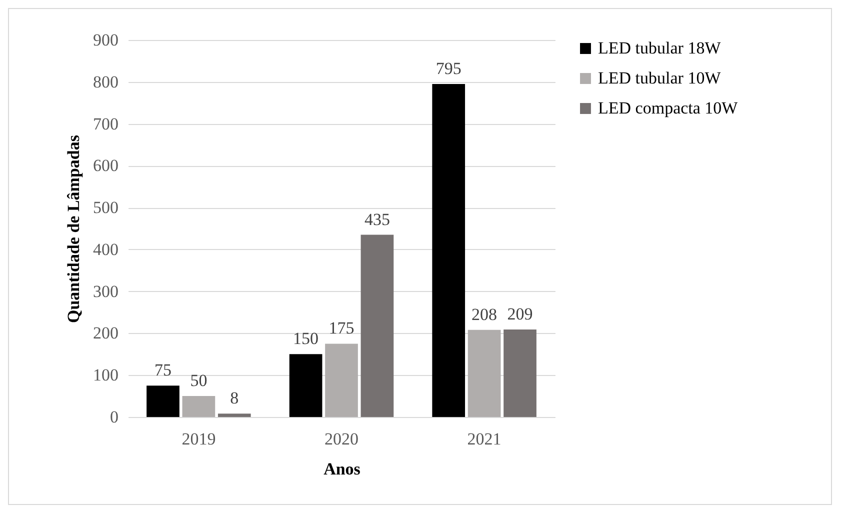 This screenshot has width=841, height=512. I want to click on x-tick-label: 2021, so click(484, 439).